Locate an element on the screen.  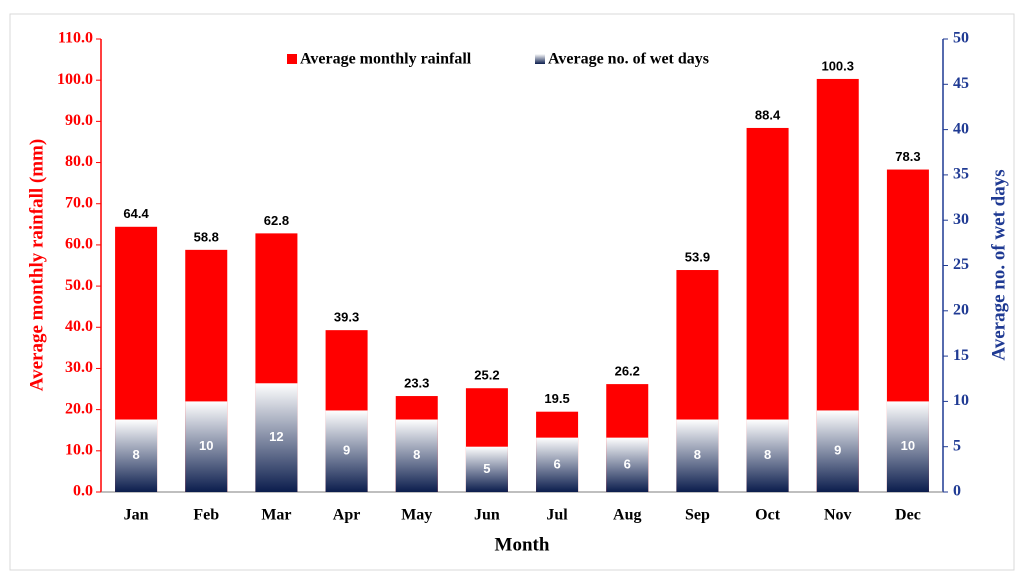
y2-tick-label: 10 is located at coordinates (961, 400).